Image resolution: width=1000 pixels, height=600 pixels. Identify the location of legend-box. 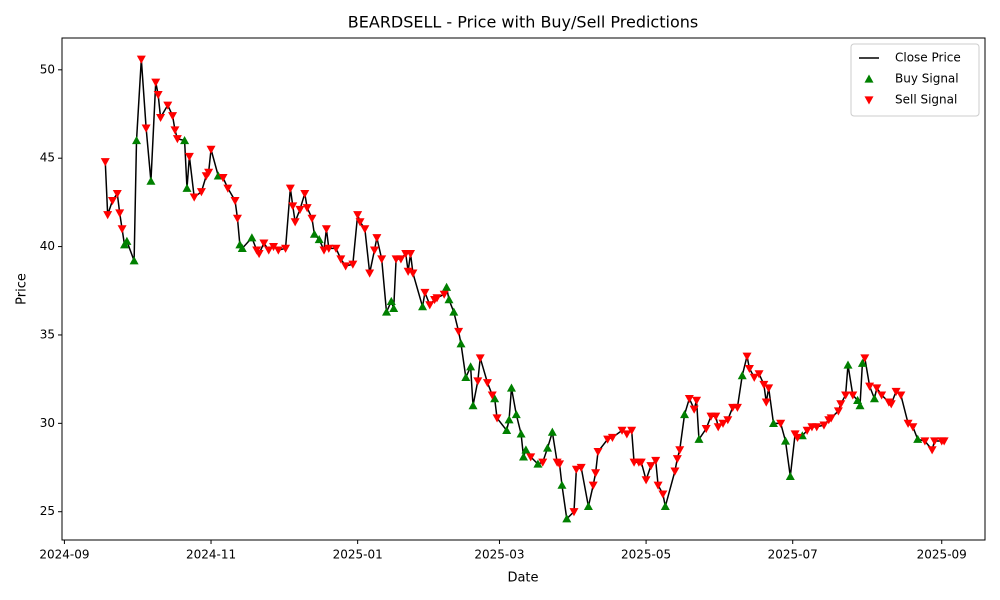
(915, 80).